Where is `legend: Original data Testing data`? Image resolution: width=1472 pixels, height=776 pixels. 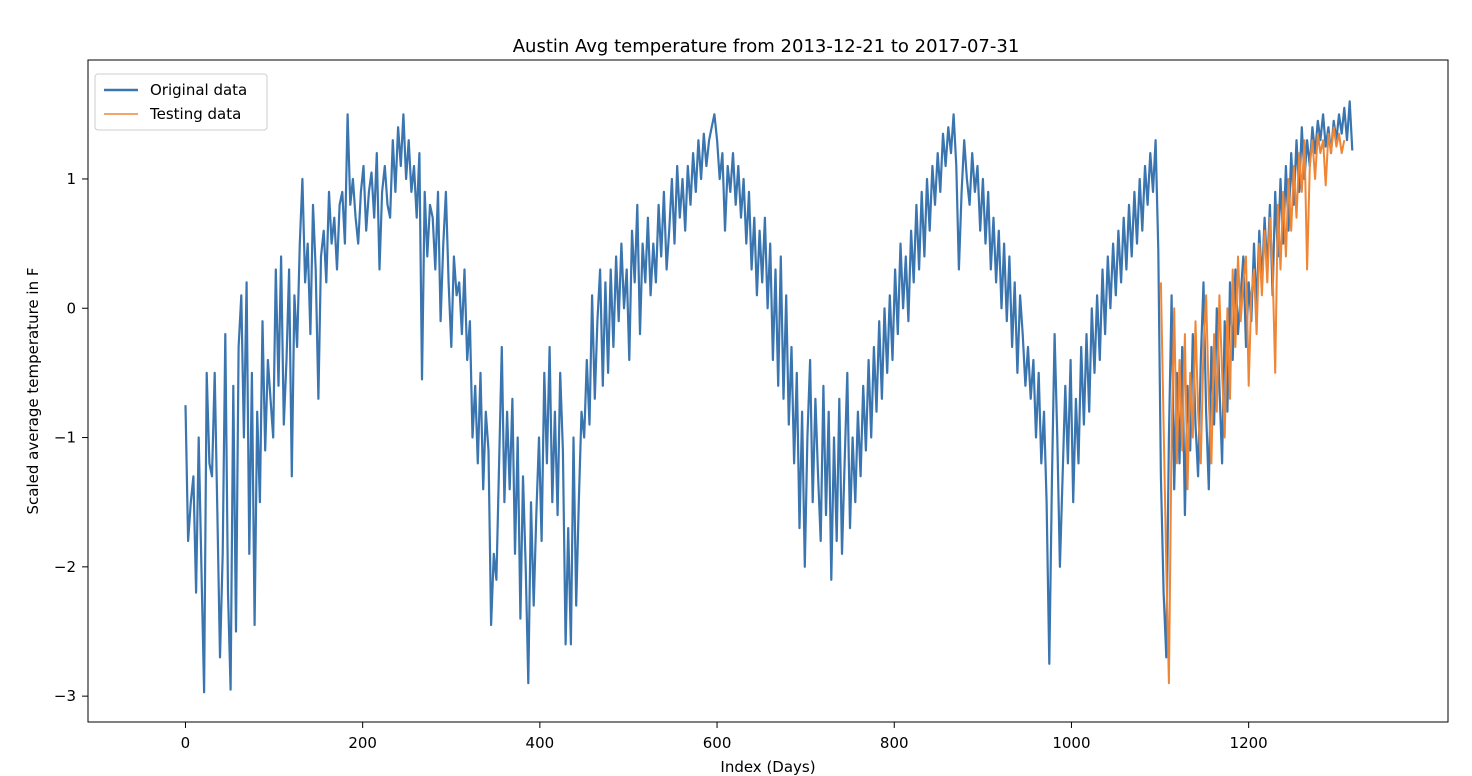
legend: Original data Testing data is located at coordinates (181, 102).